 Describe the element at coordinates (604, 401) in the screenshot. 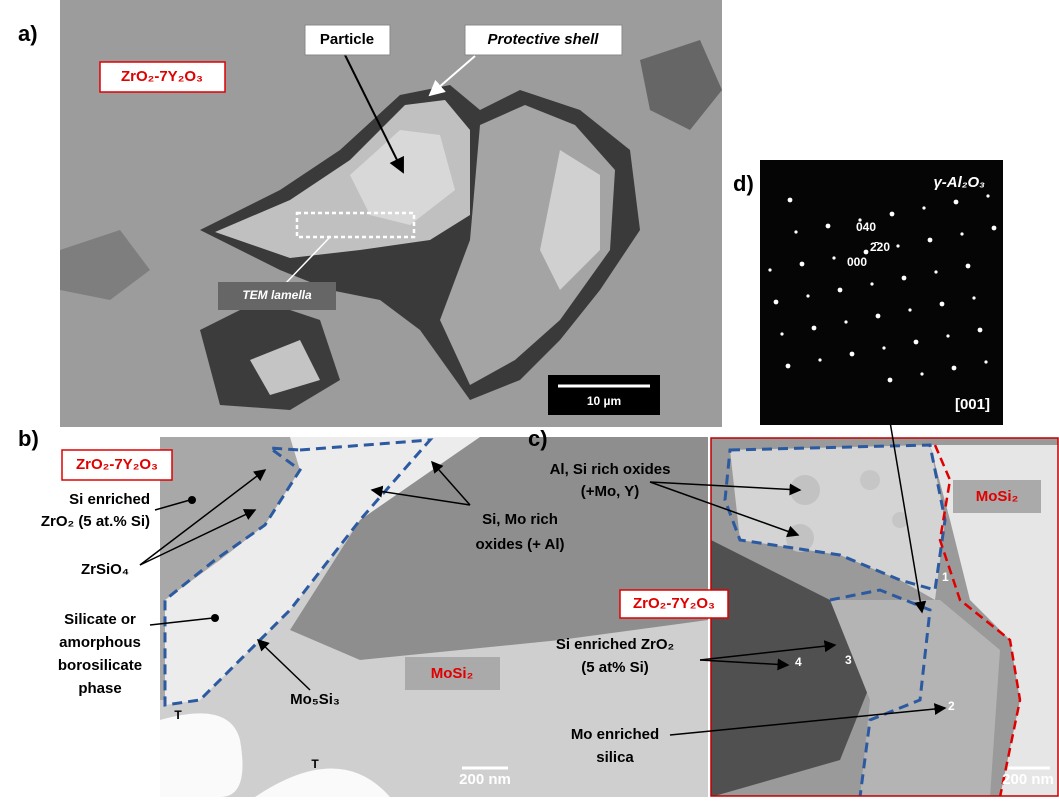

I see `scale-label: 10 µm` at that location.